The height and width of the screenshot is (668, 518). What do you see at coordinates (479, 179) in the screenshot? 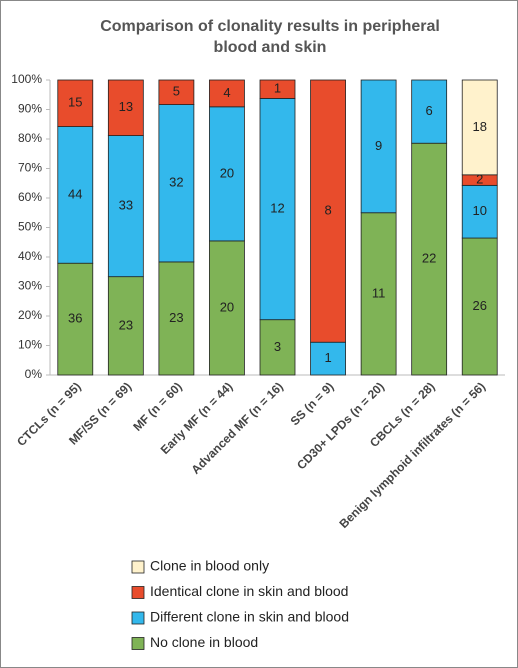
I see `data-label: 2` at bounding box center [479, 179].